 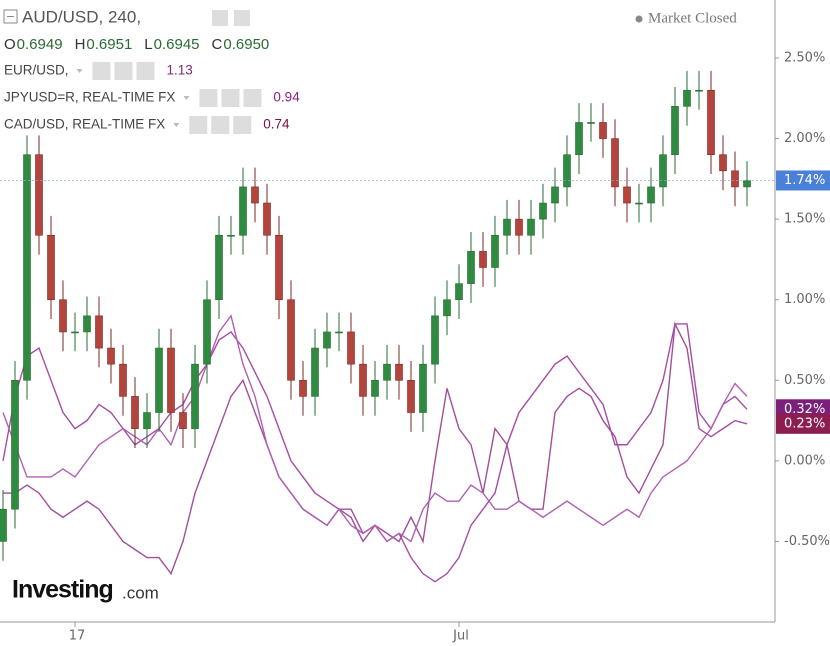 What do you see at coordinates (36, 70) in the screenshot?
I see `legend-name: EUR/USD,` at bounding box center [36, 70].